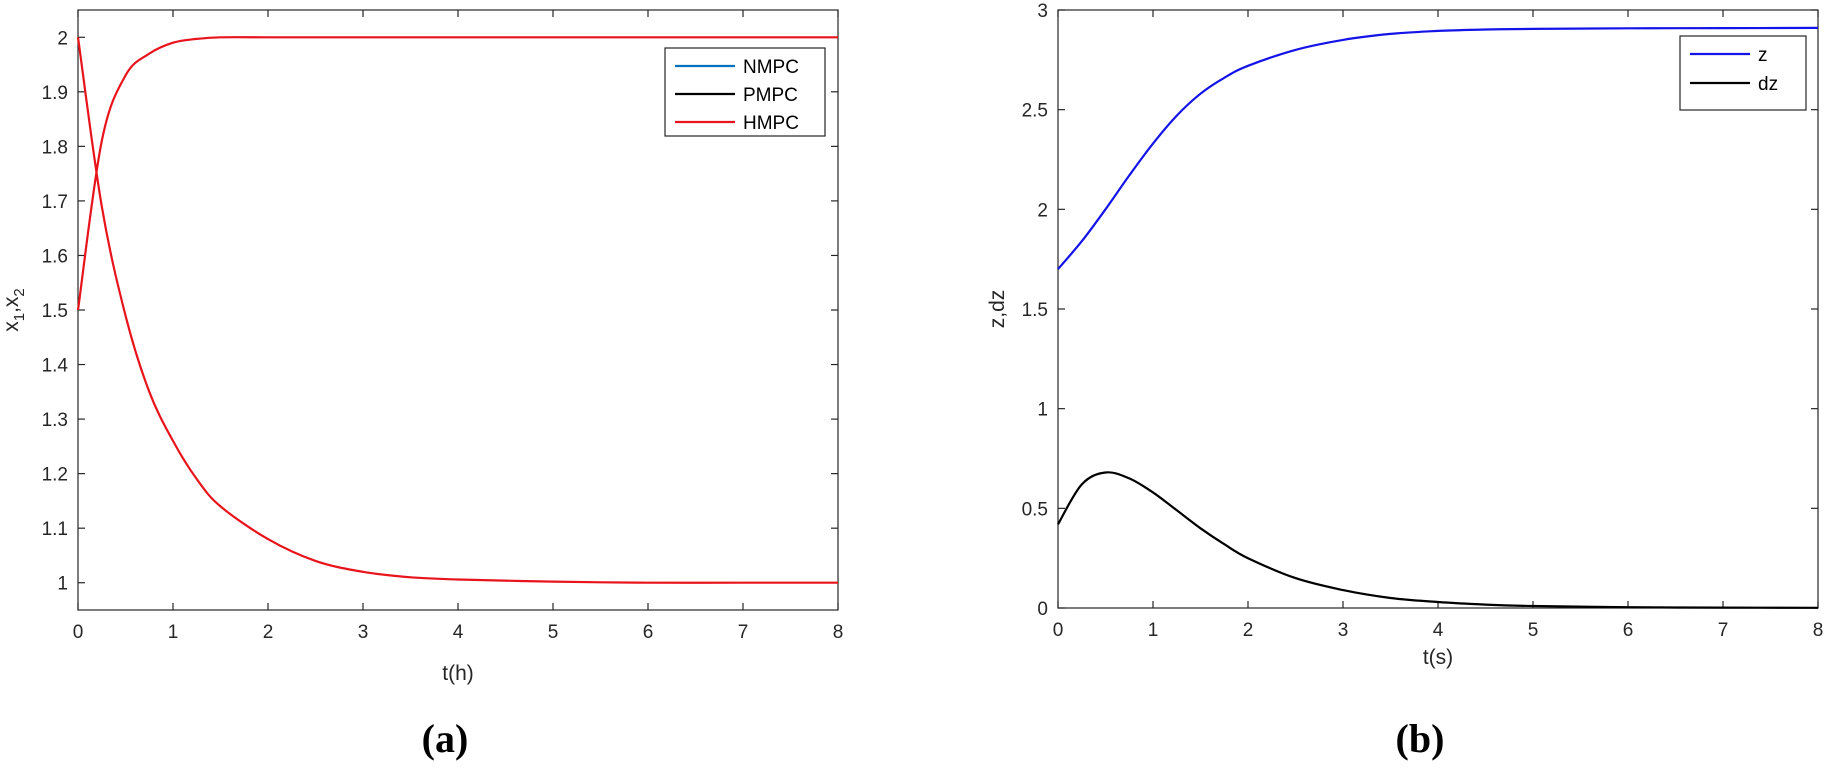  I want to click on y-tick-label: 1.6, so click(55, 256).